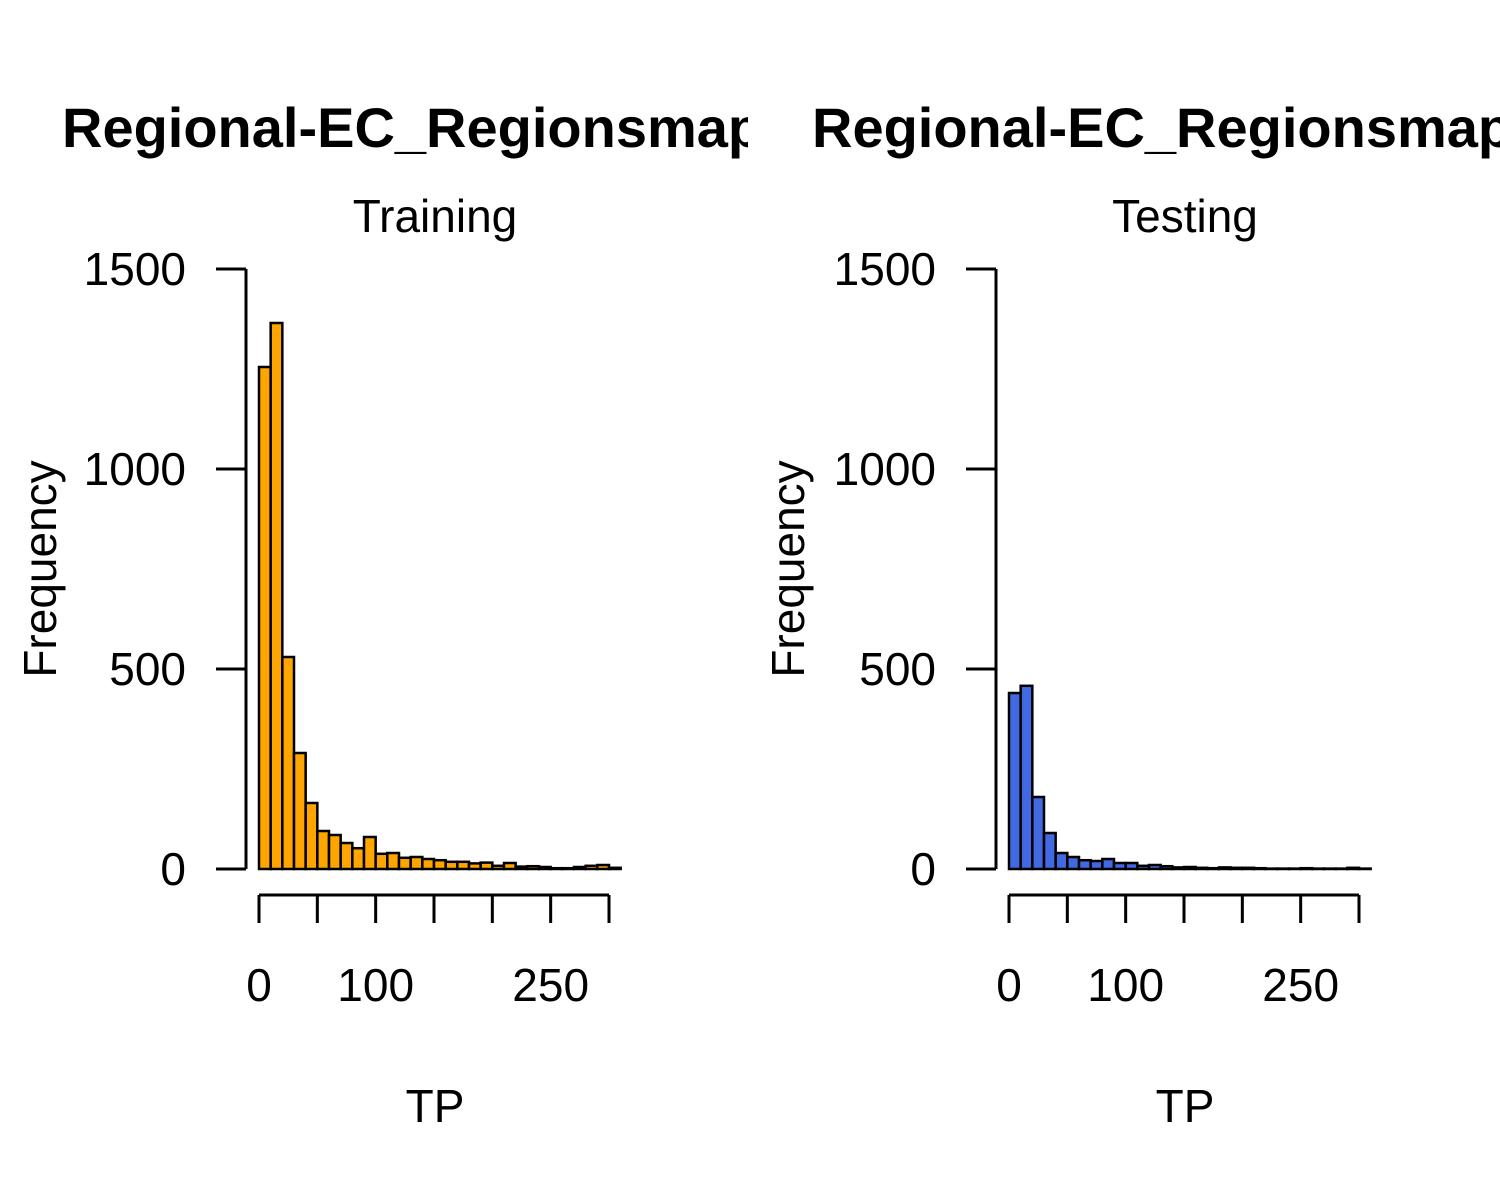 The width and height of the screenshot is (1500, 1200). What do you see at coordinates (916, 569) in the screenshot?
I see `testing-y-axis: 0 500 1000 1500` at bounding box center [916, 569].